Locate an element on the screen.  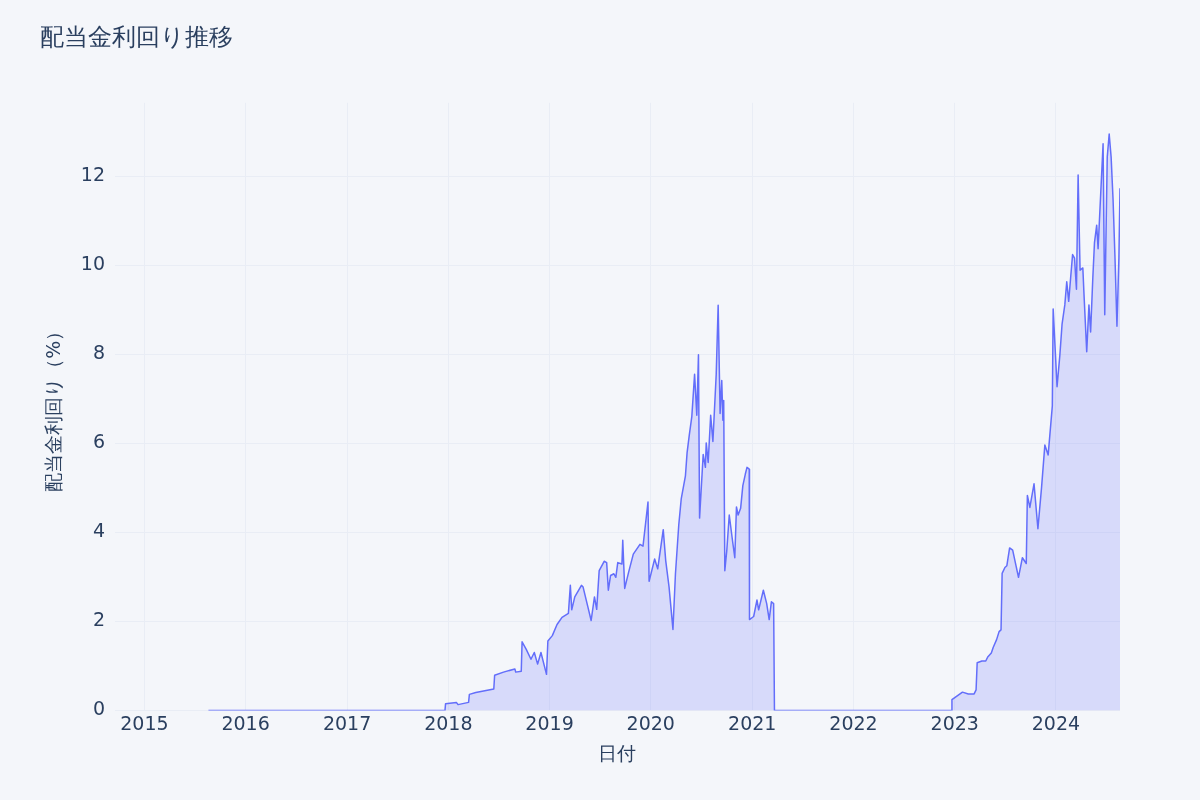
y-tick-label: 8 is located at coordinates (98, 352).